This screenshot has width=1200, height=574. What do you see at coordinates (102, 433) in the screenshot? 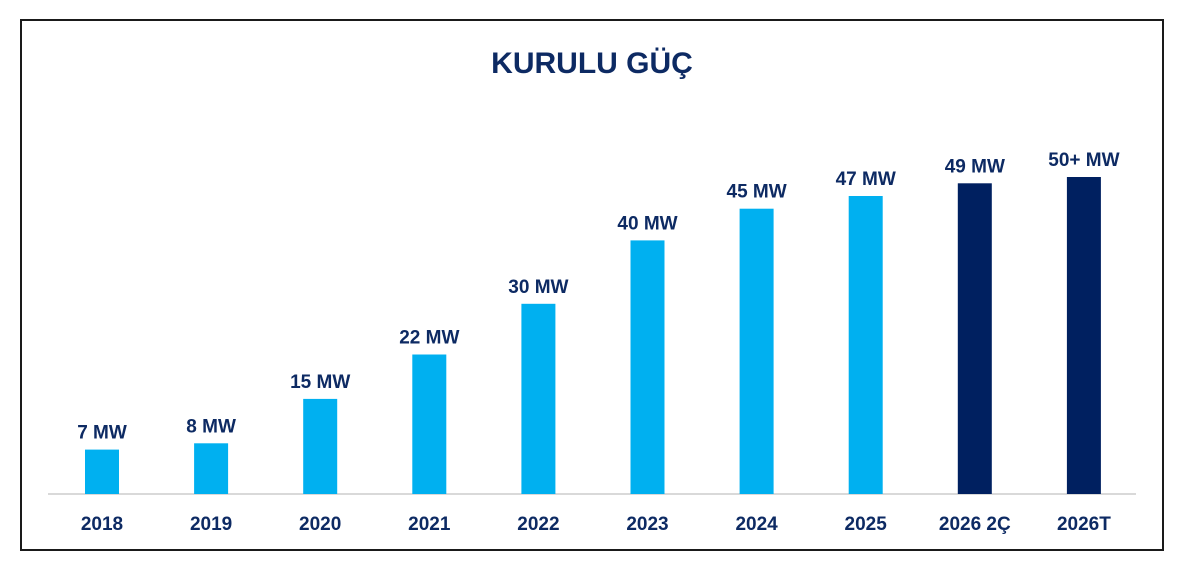
I see `data-label-2018: 7 MW` at bounding box center [102, 433].